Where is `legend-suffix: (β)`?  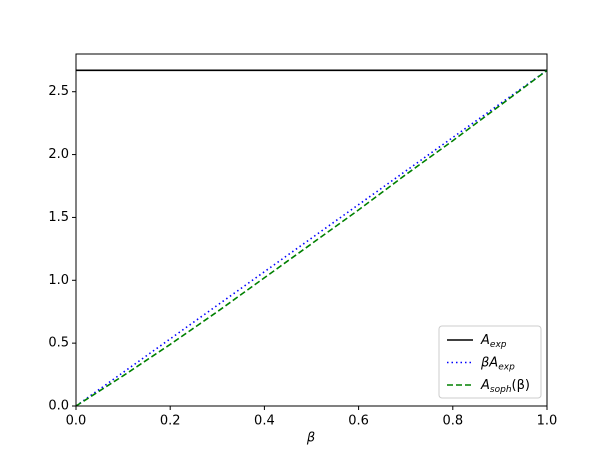
legend-suffix: (β) is located at coordinates (521, 385).